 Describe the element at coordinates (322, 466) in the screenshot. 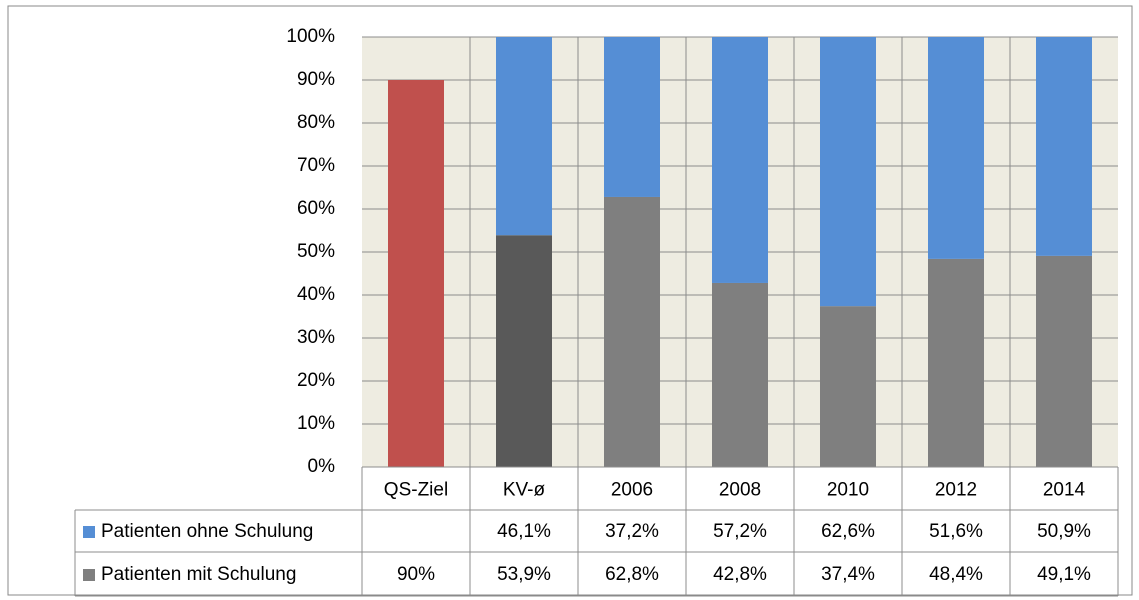

I see `y-tick-label: 0%` at that location.